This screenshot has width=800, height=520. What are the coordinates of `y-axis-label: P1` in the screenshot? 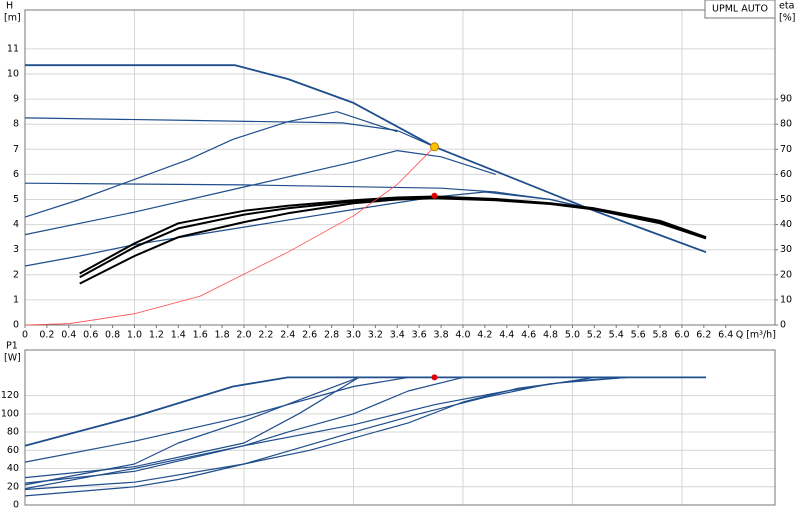 It's located at (12, 346).